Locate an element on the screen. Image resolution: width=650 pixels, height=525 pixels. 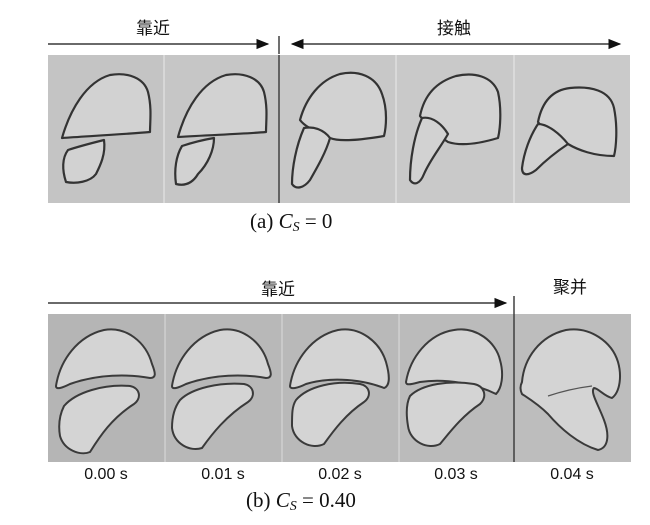
caption-b-value: = 0.40 is located at coordinates (326, 500).